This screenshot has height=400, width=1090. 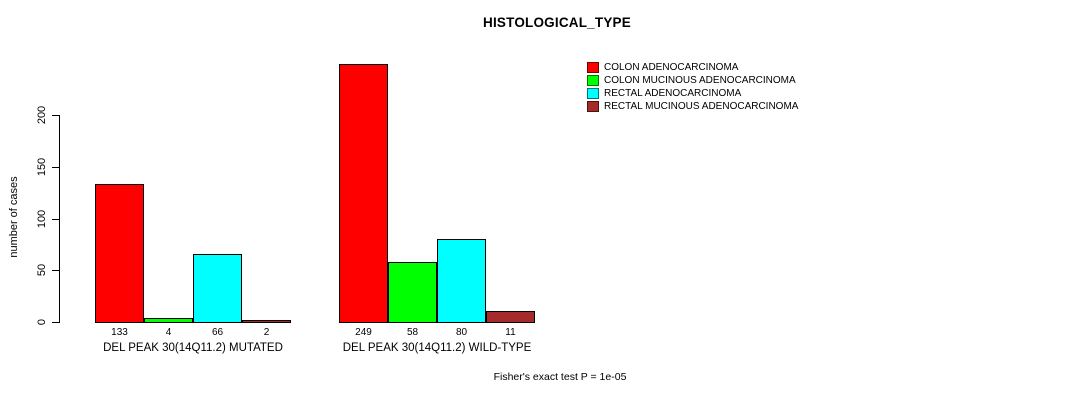 I want to click on y-tick-label: 50, so click(x=42, y=270).